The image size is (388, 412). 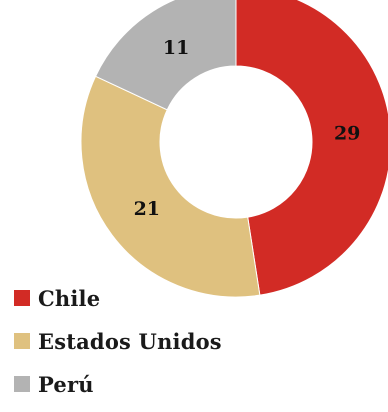 I want to click on legend-label-estados-unidos: Estados Unidos, so click(x=130, y=341).